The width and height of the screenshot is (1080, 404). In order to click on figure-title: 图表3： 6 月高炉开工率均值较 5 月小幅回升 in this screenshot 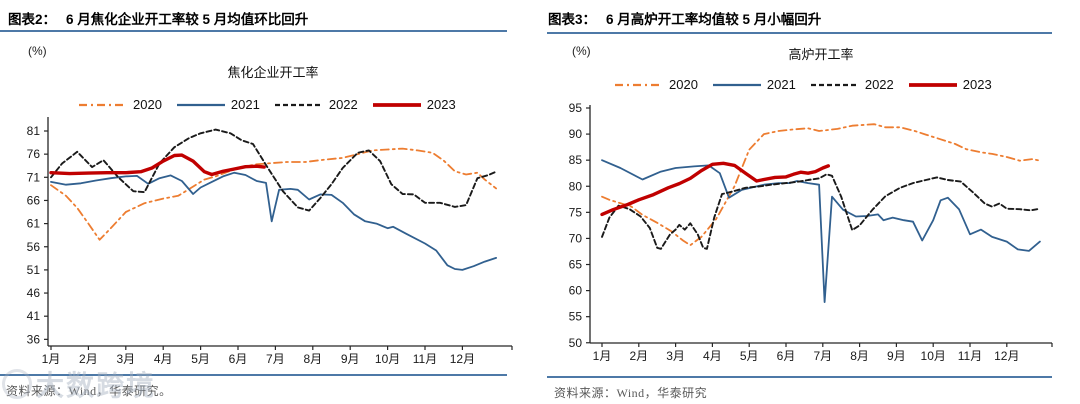, I will do `click(799, 18)`.